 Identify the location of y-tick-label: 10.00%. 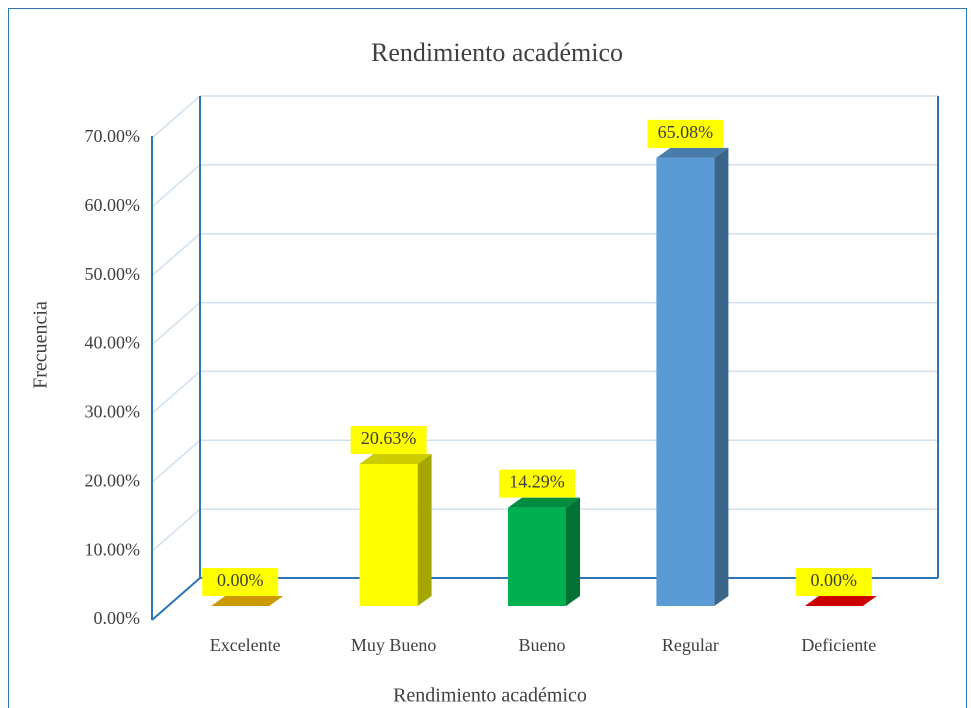
(113, 549).